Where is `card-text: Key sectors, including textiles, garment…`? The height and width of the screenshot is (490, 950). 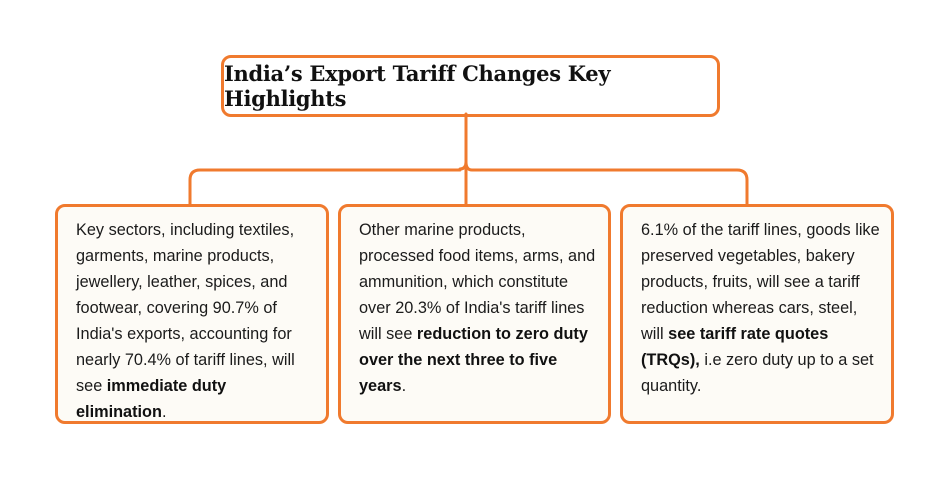
card-text: Key sectors, including textiles, garment… is located at coordinates (196, 321).